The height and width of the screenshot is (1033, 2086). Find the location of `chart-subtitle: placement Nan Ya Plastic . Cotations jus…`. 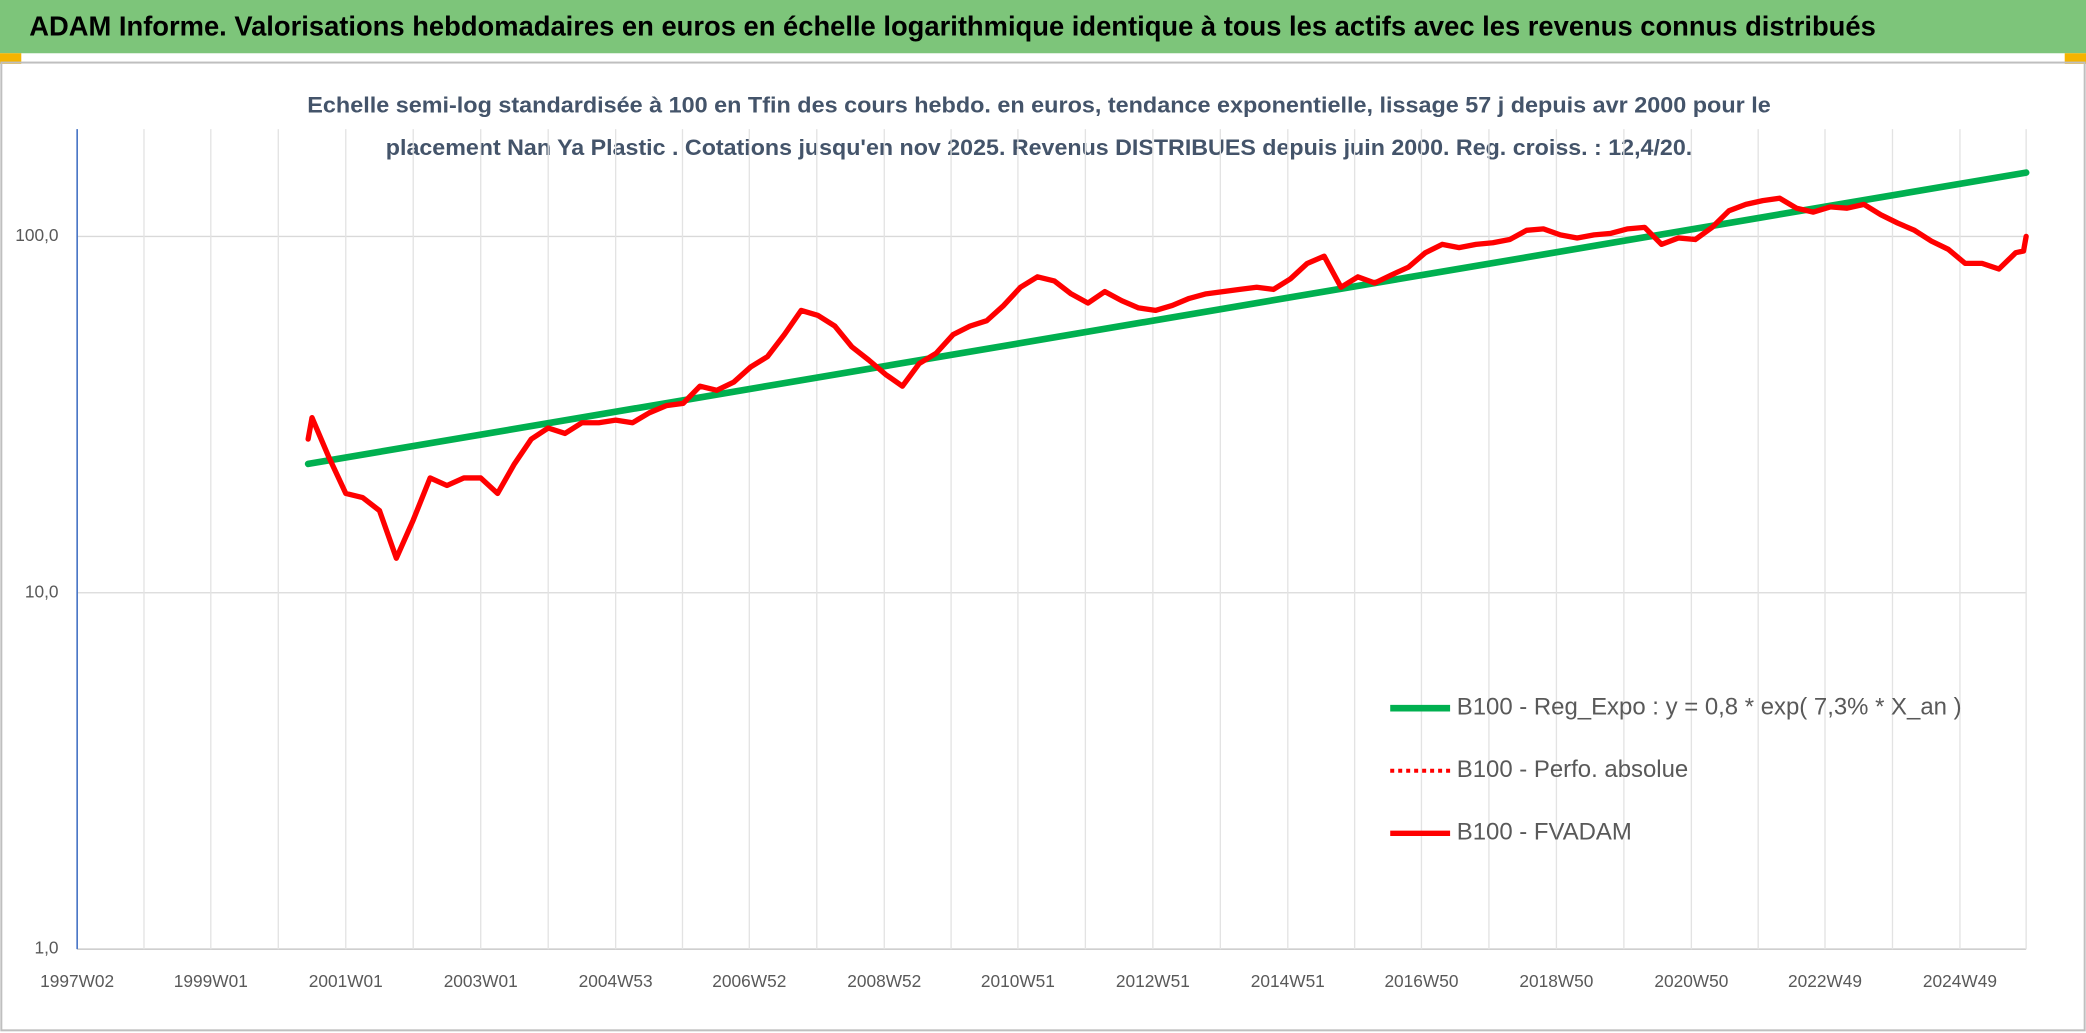

chart-subtitle: placement Nan Ya Plastic . Cotations jus… is located at coordinates (1039, 147).